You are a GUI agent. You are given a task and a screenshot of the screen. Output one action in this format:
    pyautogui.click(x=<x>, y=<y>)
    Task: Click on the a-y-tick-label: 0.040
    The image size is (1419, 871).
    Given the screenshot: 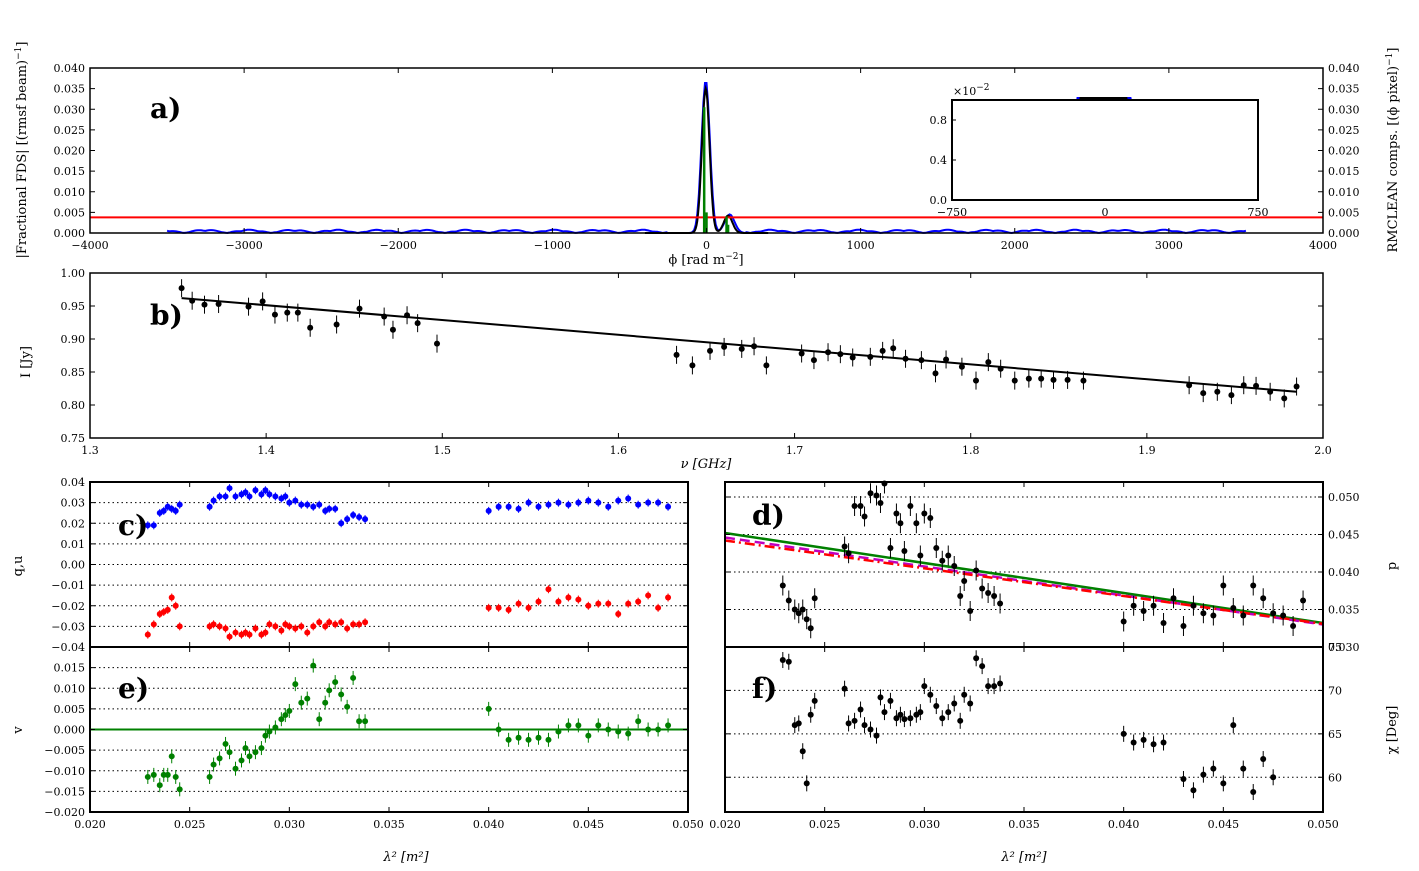 What is the action you would take?
    pyautogui.click(x=70, y=68)
    